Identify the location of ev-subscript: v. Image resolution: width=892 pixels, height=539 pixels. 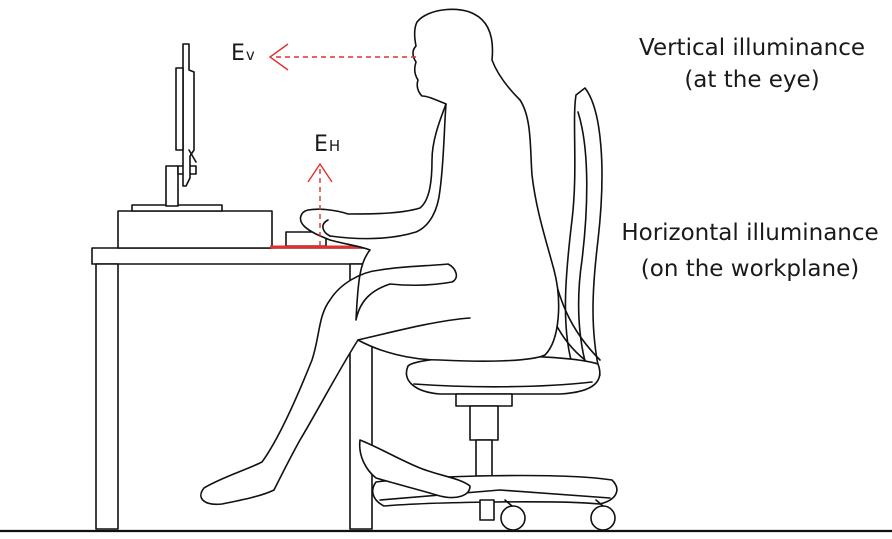
(250, 55).